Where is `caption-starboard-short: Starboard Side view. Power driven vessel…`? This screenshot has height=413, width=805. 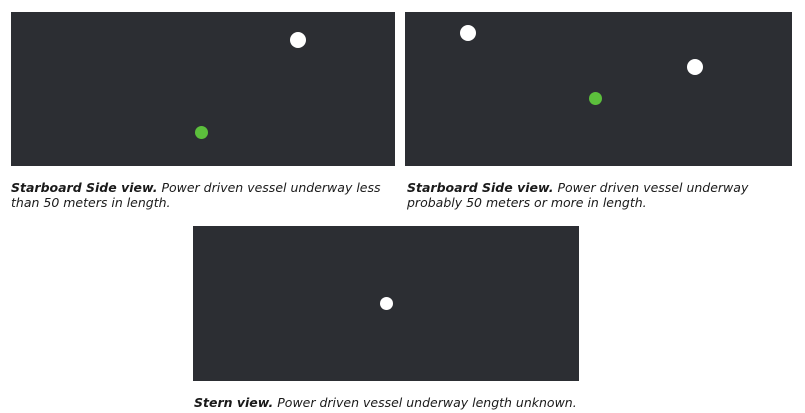 caption-starboard-short: Starboard Side view. Power driven vessel… is located at coordinates (205, 195).